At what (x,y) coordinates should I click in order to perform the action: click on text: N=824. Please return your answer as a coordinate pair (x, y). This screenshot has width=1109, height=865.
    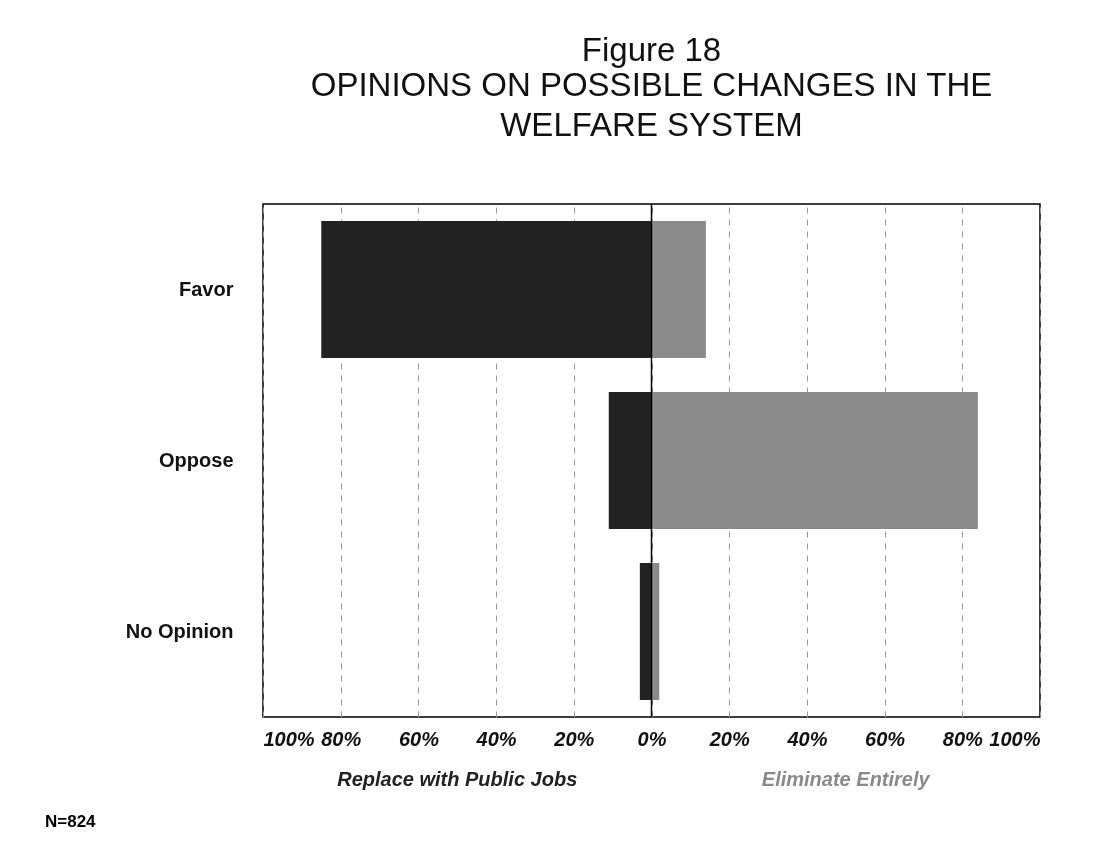
    Looking at the image, I should click on (70, 822).